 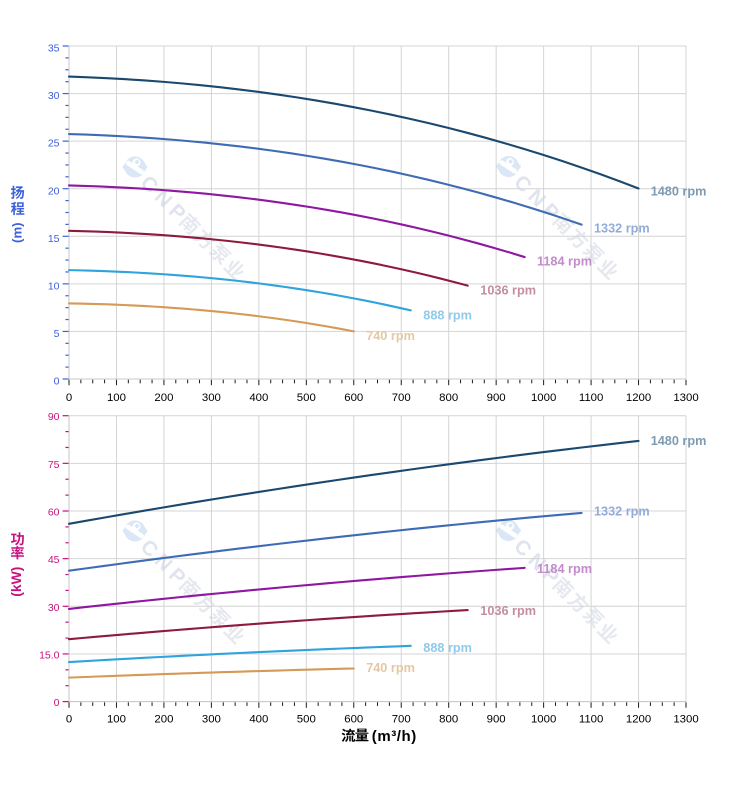 What do you see at coordinates (54, 144) in the screenshot?
I see `svg-text: 25` at bounding box center [54, 144].